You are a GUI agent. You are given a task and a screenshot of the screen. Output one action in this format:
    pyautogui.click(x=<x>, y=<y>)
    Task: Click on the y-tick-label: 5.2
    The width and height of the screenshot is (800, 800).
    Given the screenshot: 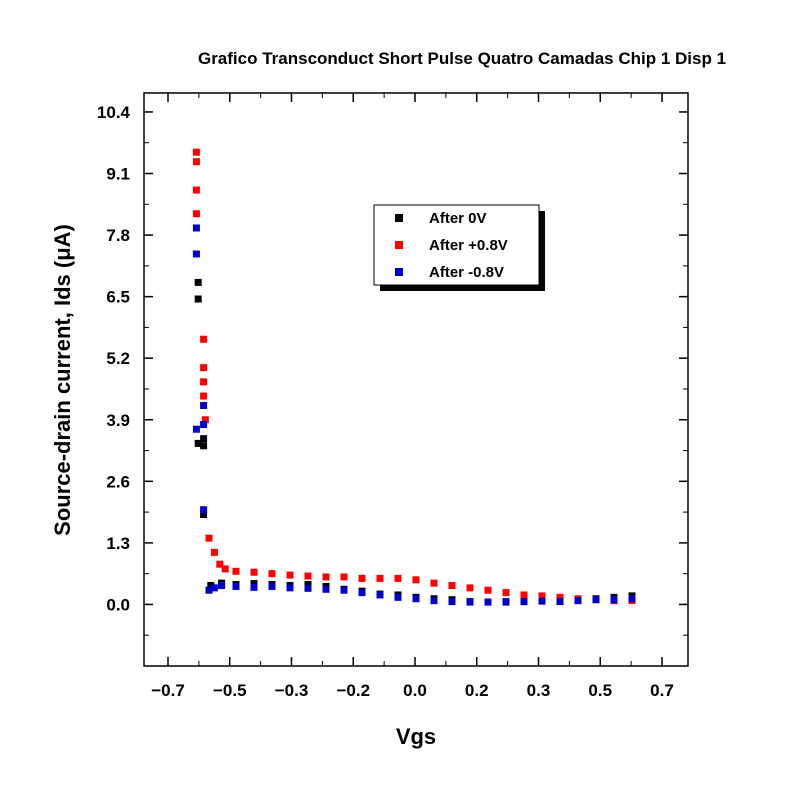 What is the action you would take?
    pyautogui.click(x=118, y=358)
    